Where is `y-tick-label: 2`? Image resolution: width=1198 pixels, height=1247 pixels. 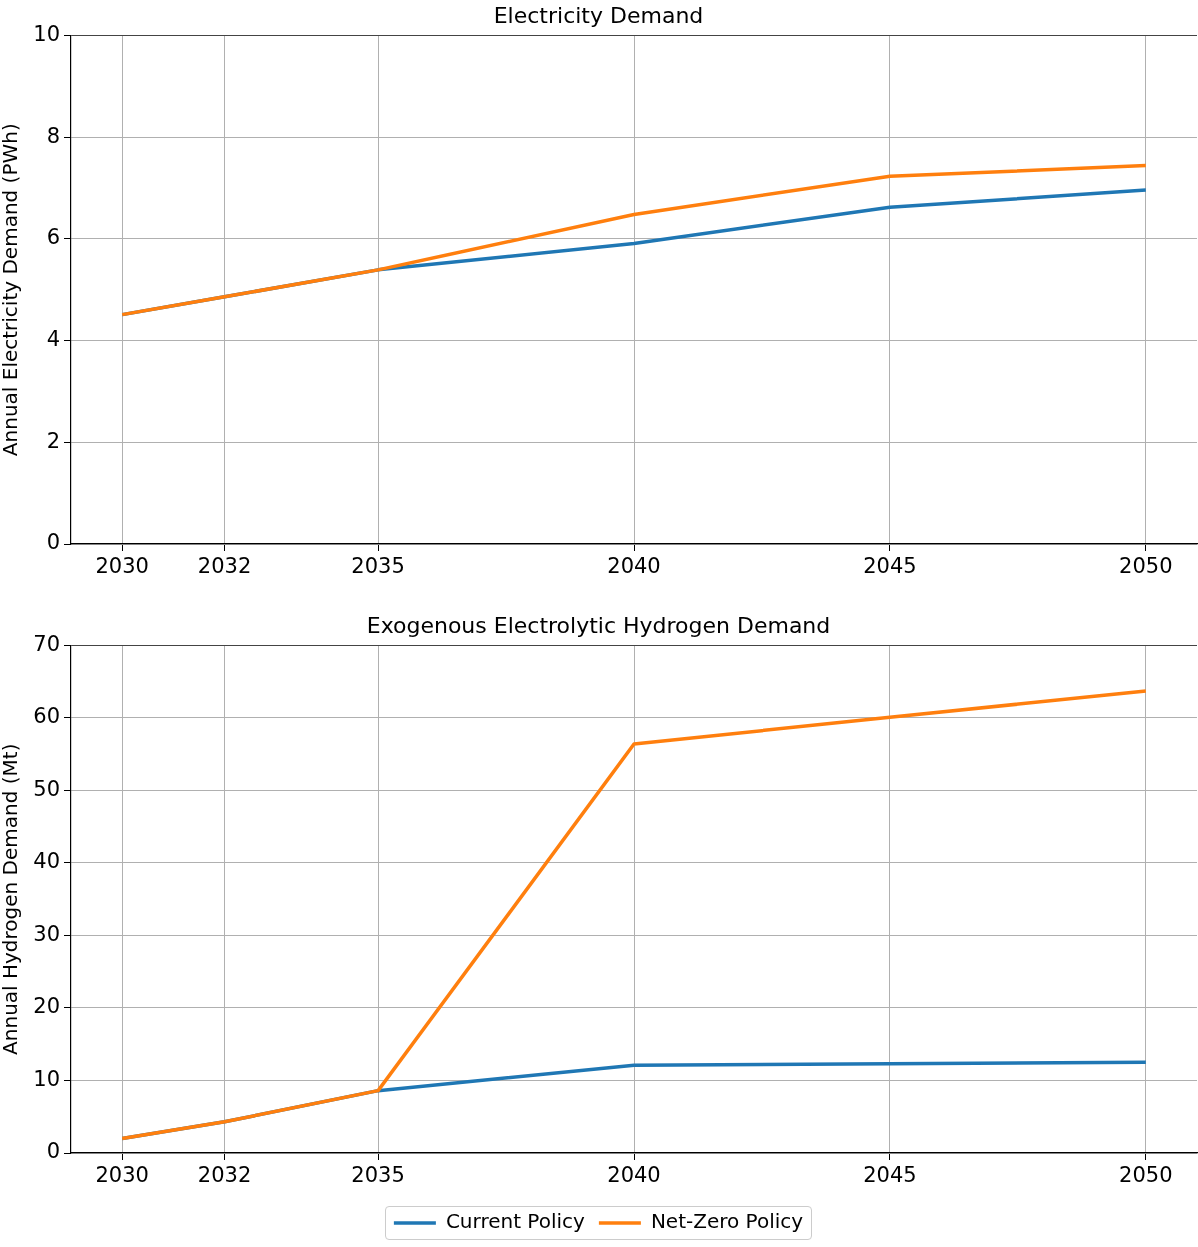
y-tick-label: 2 is located at coordinates (53, 440).